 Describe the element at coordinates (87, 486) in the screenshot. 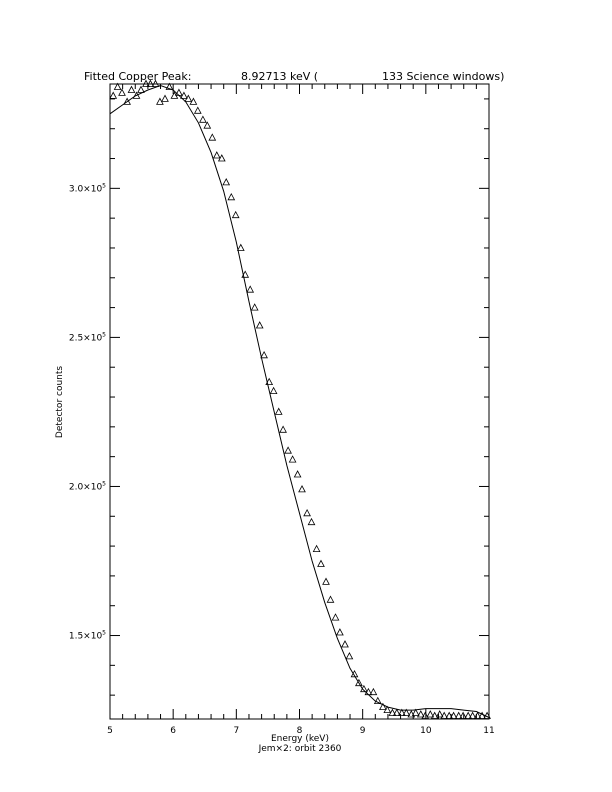

I see `y-tick-label: 2.0×10⁵` at that location.